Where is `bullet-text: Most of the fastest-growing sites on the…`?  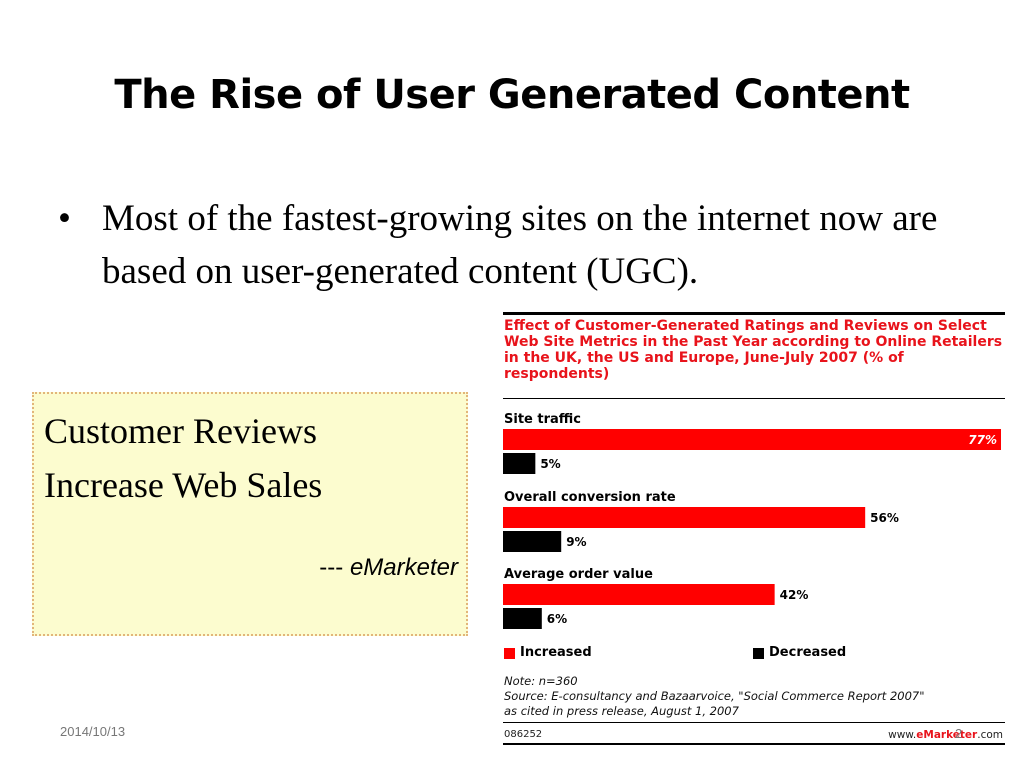 bullet-text: Most of the fastest-growing sites on the… is located at coordinates (520, 245).